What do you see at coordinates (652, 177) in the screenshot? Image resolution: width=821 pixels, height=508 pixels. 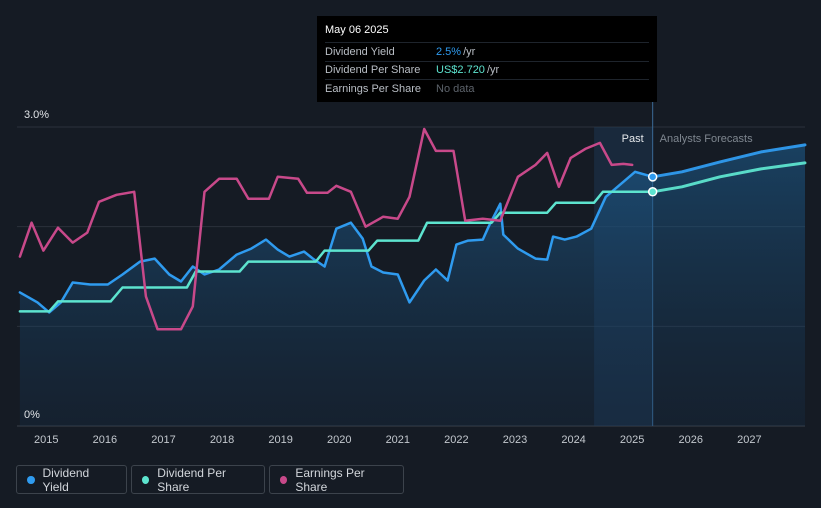 I see `dividend-yield-marker` at bounding box center [652, 177].